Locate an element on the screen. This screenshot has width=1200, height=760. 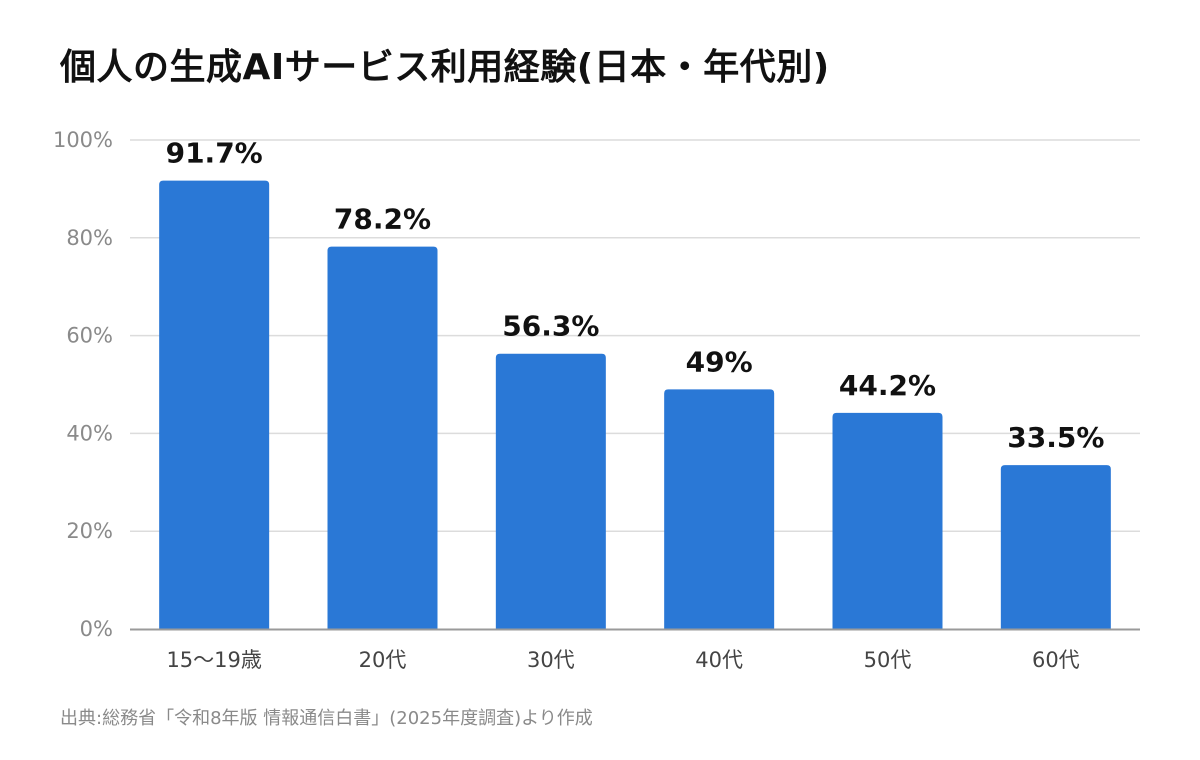
y-axis-ticks: 0% 20% 40% 60% 80% 100% is located at coordinates (83, 384).